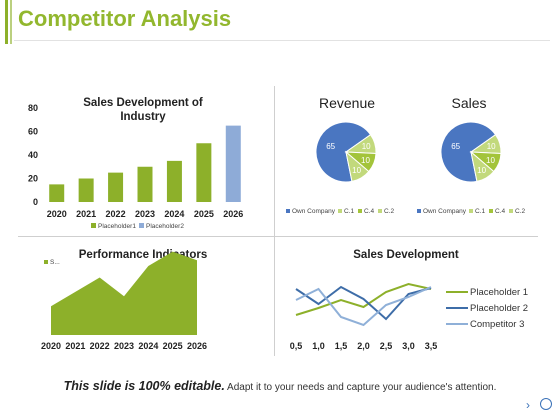  I want to click on x-tick-label: 2,5, so click(386, 346).